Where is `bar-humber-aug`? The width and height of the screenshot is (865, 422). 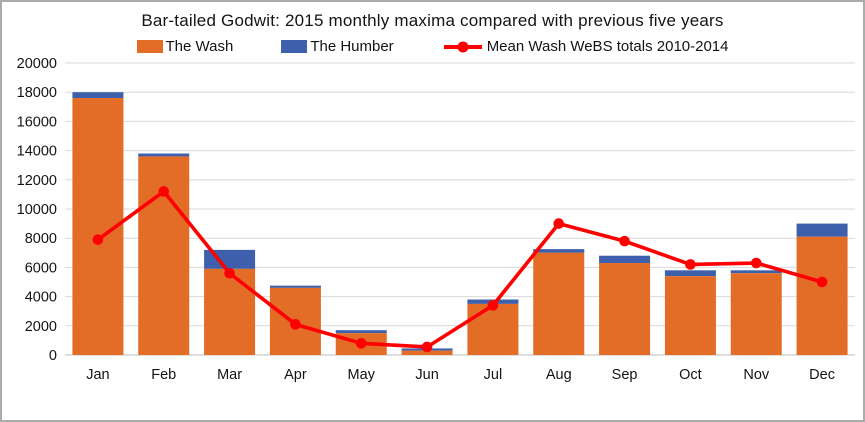
bar-humber-aug is located at coordinates (559, 251).